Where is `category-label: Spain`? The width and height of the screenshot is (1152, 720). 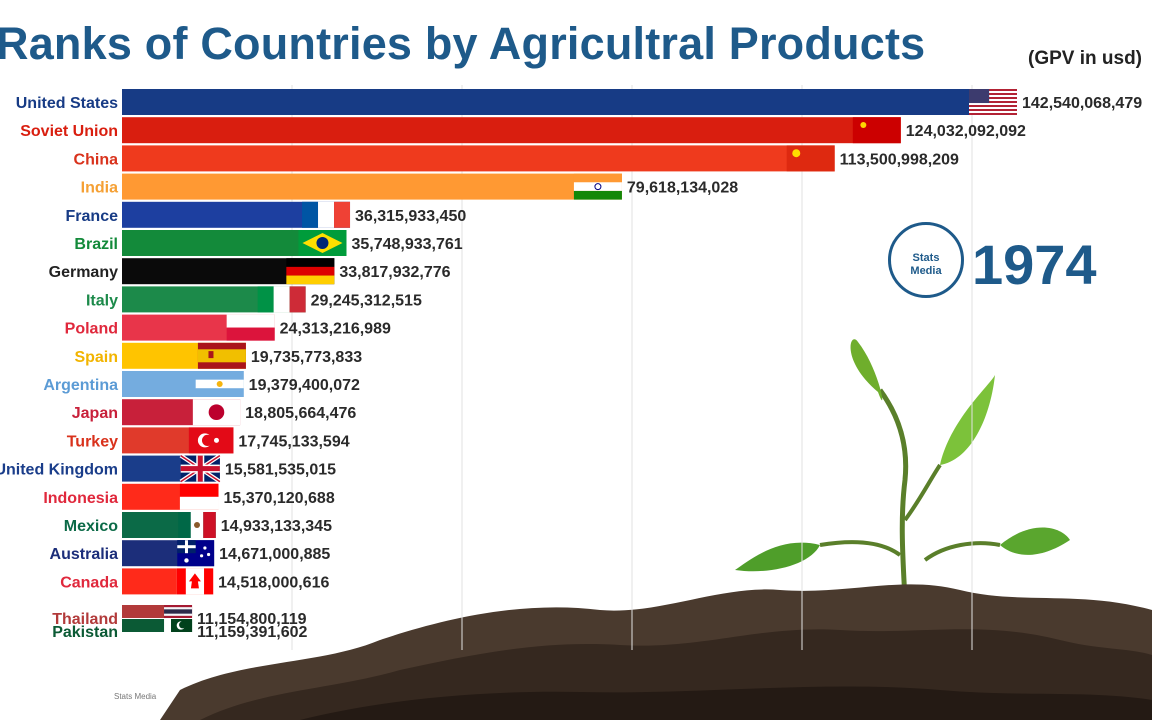
category-label: Spain is located at coordinates (96, 357).